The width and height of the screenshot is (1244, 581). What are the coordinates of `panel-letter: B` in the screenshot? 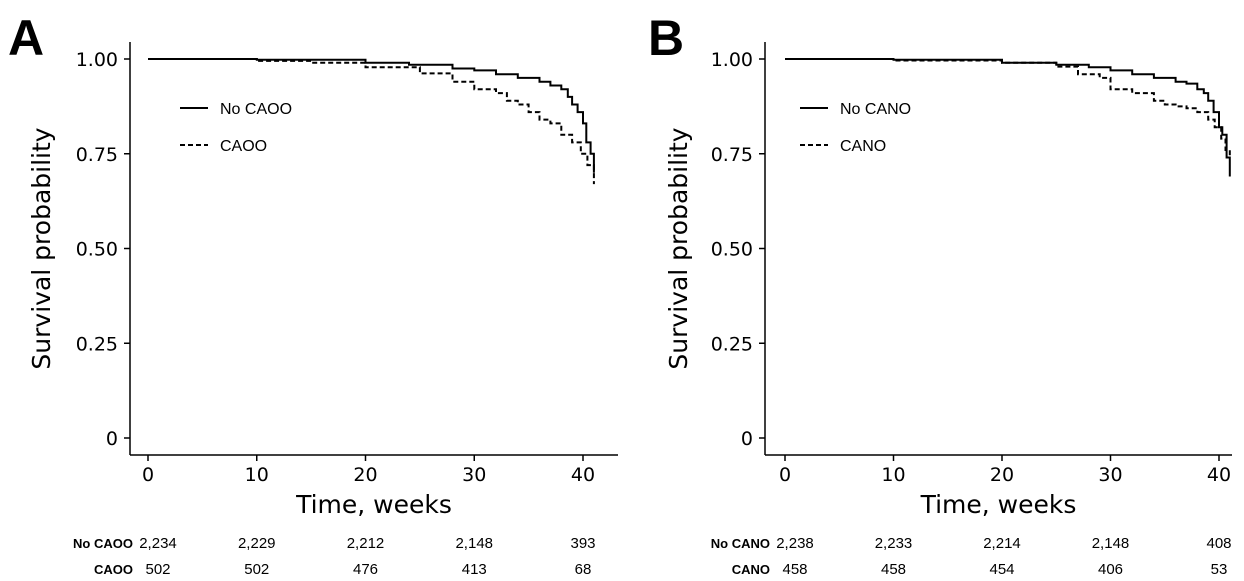 It's located at (666, 38).